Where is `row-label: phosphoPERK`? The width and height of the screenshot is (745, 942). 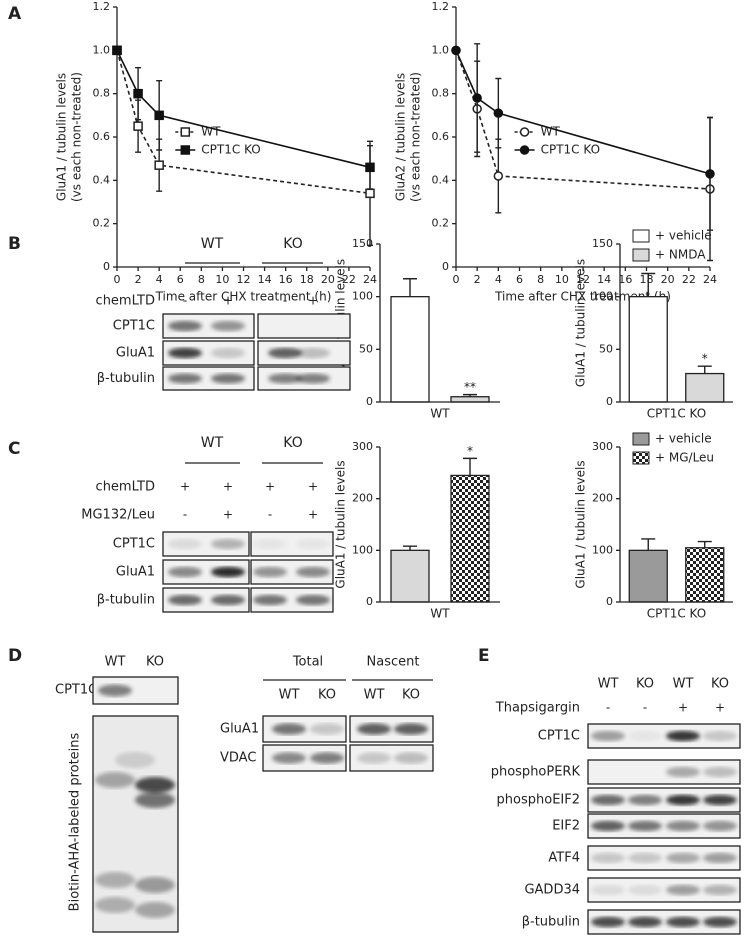 row-label: phosphoPERK is located at coordinates (536, 772).